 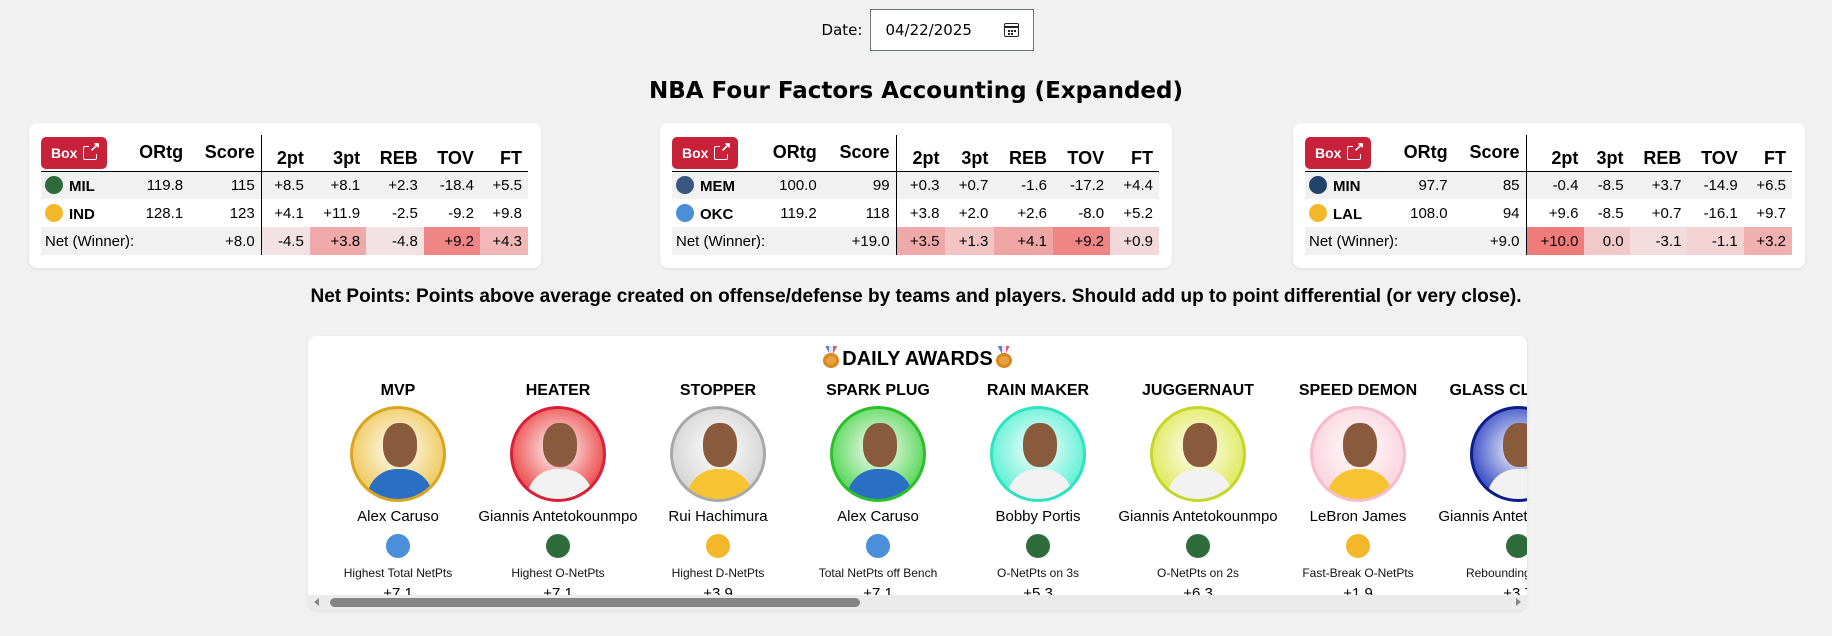 What do you see at coordinates (1720, 213) in the screenshot?
I see `factor-value: -16.1` at bounding box center [1720, 213].